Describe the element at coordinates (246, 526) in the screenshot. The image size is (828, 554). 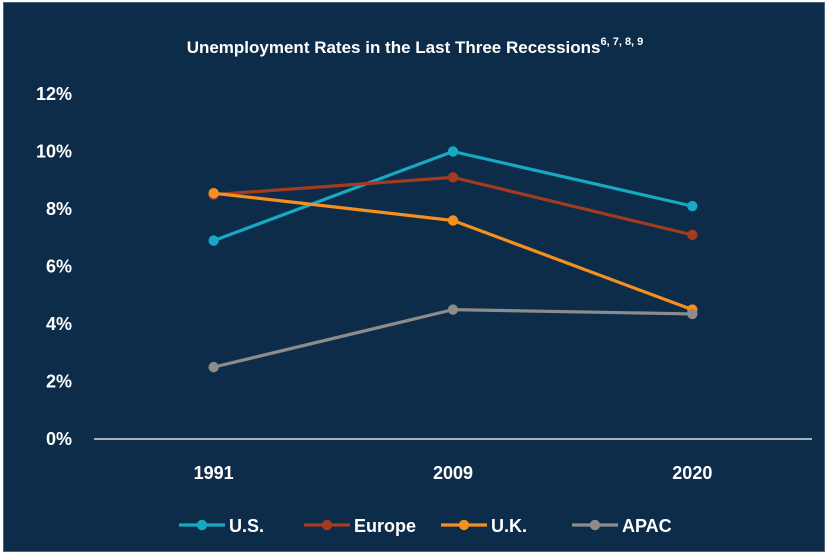
I see `legend-label-u-s: U.S.` at that location.